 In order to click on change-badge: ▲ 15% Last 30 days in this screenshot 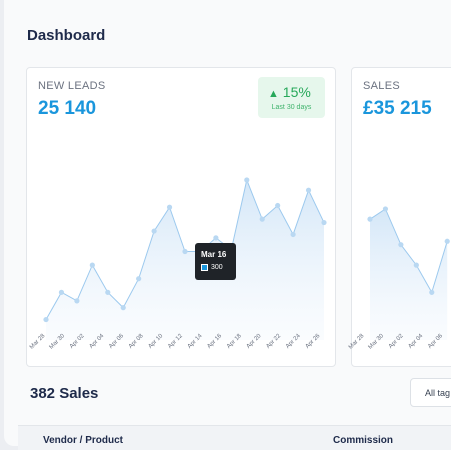, I will do `click(291, 97)`.